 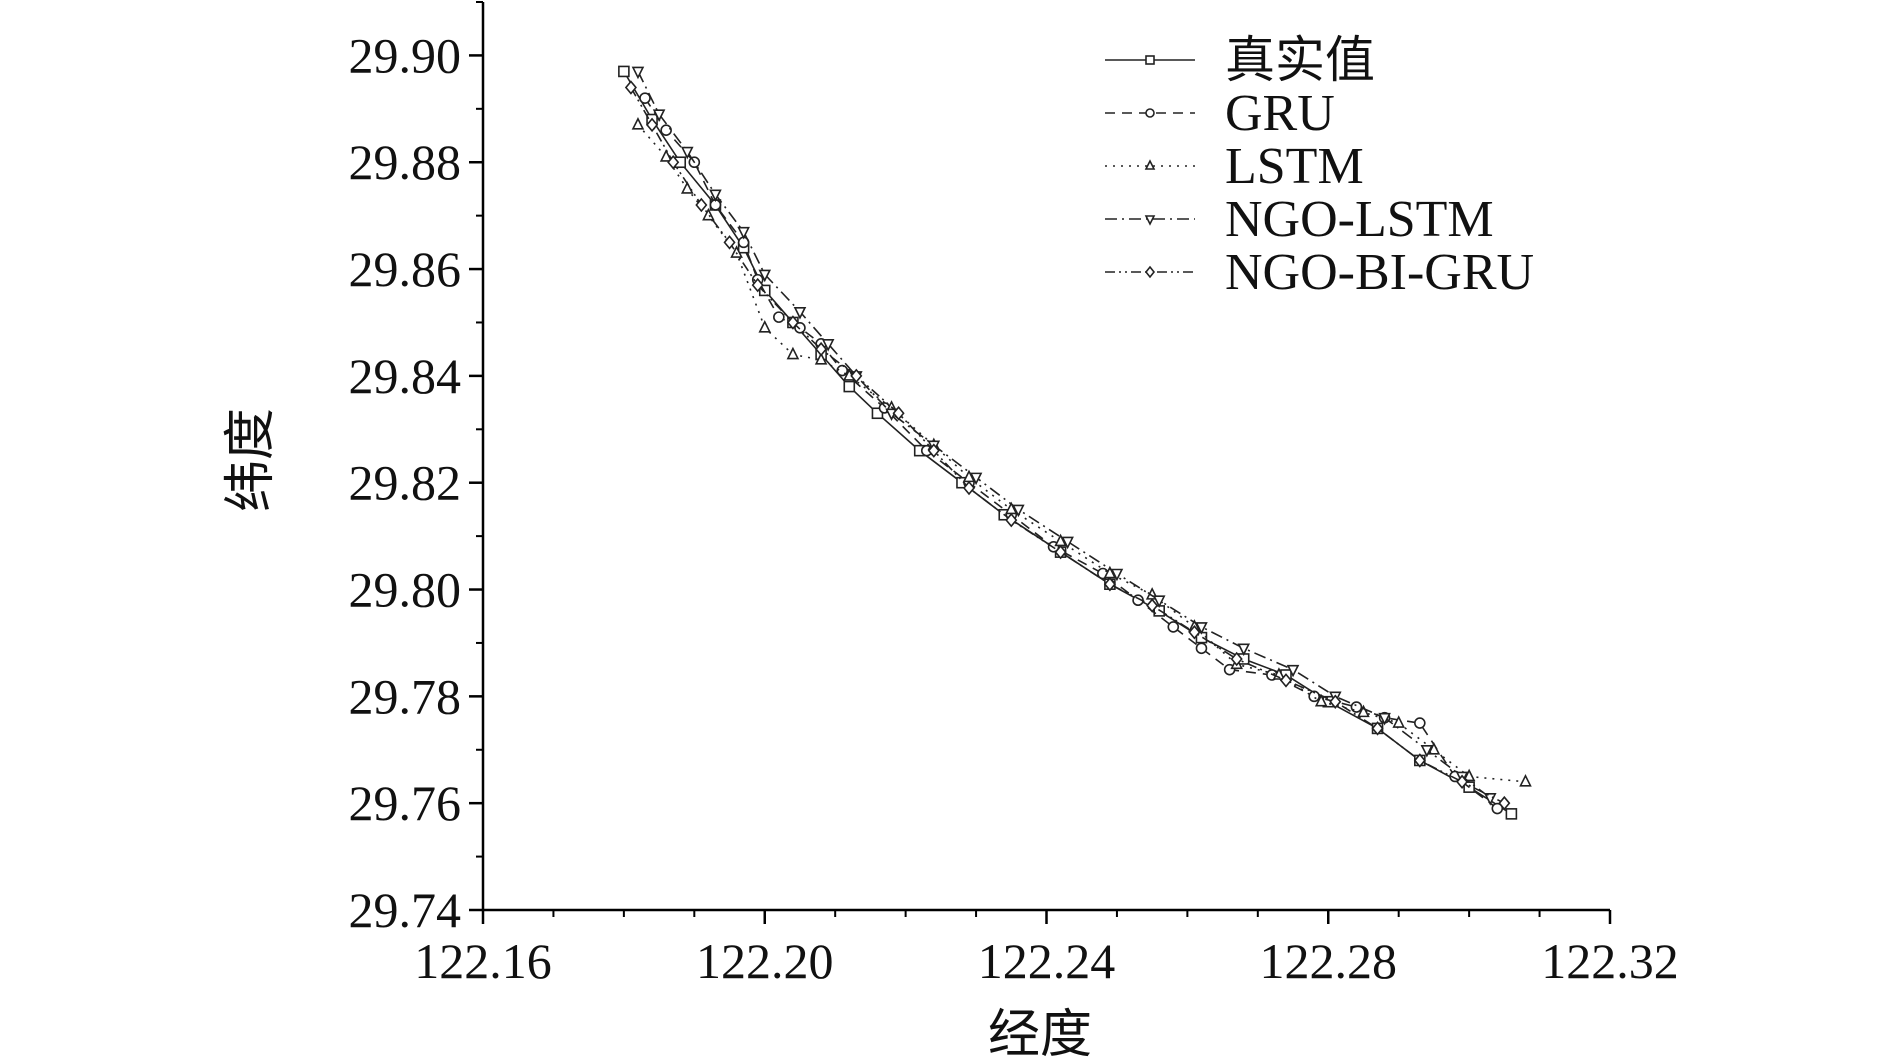 I want to click on legend-label: 真实值, so click(x=1300, y=60).